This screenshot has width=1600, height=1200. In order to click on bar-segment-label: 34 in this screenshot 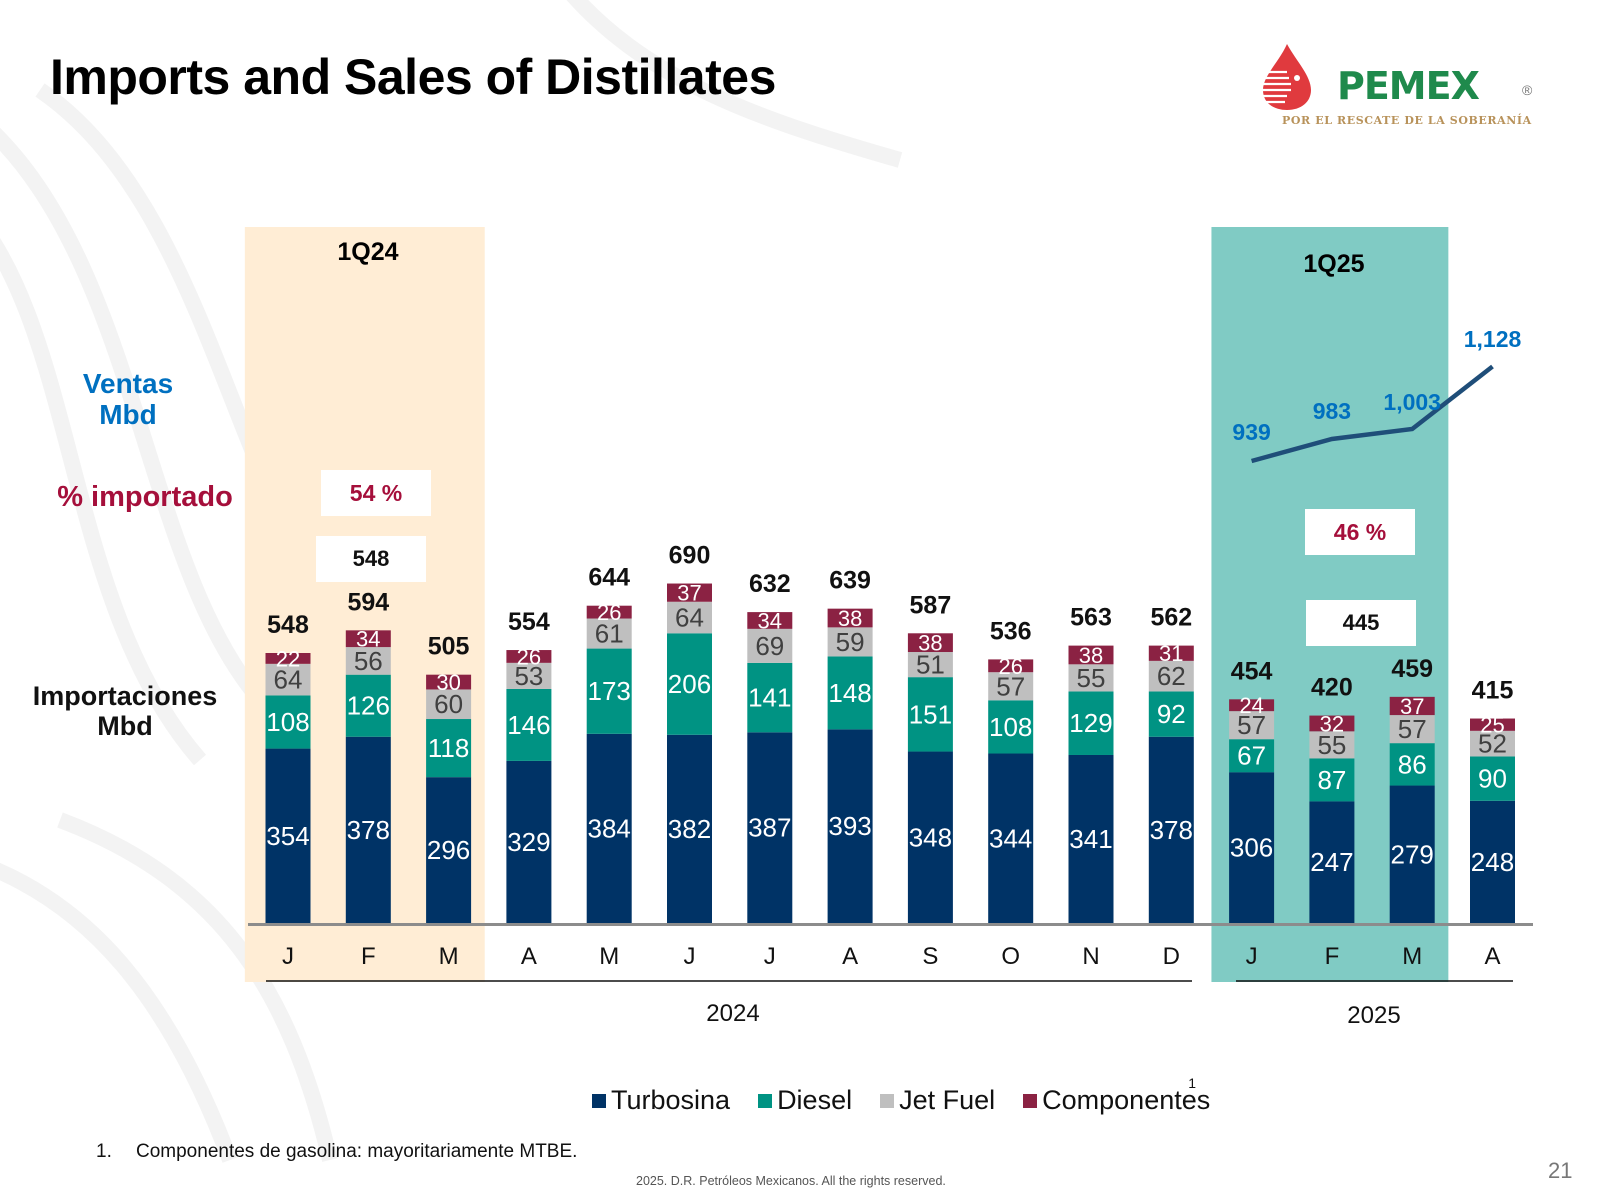, I will do `click(770, 620)`.